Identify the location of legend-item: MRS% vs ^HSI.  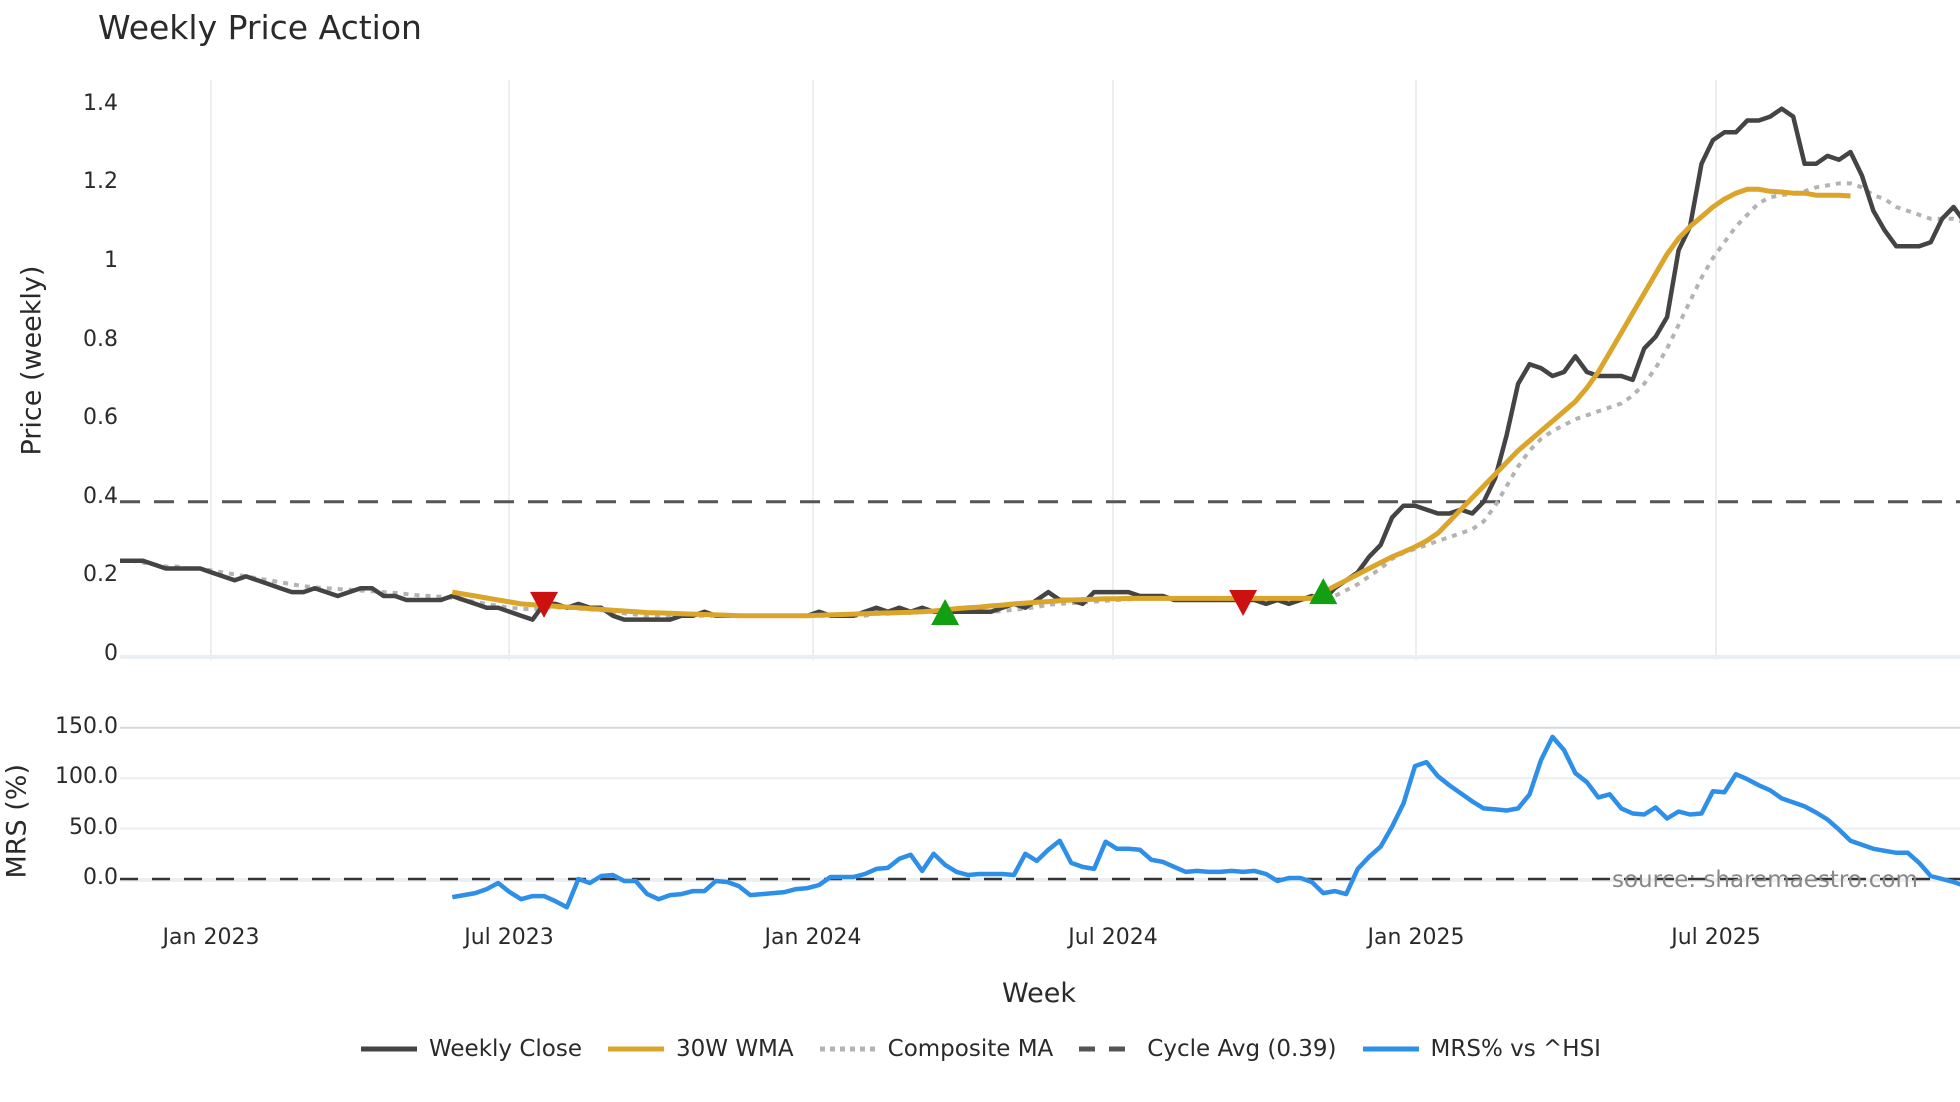
(1481, 1049).